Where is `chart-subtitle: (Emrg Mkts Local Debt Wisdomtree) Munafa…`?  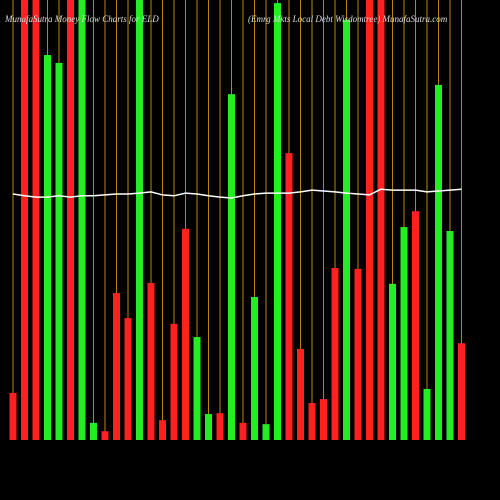
chart-subtitle: (Emrg Mkts Local Debt Wisdomtree) Munafa… is located at coordinates (348, 19).